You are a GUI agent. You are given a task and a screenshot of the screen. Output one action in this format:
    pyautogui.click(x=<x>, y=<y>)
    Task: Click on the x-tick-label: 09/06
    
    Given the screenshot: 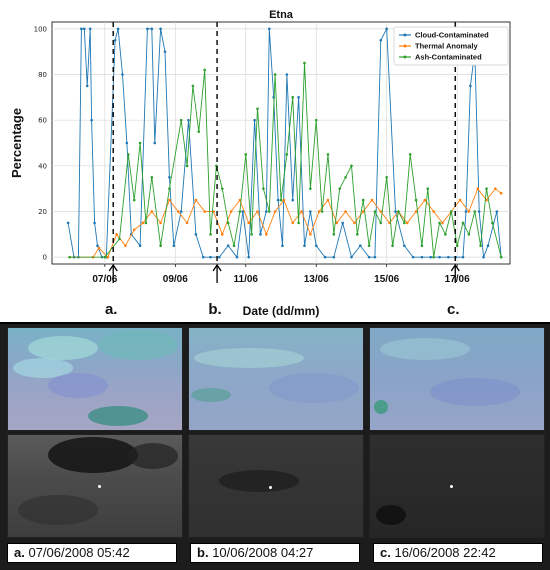 What is the action you would take?
    pyautogui.click(x=175, y=279)
    